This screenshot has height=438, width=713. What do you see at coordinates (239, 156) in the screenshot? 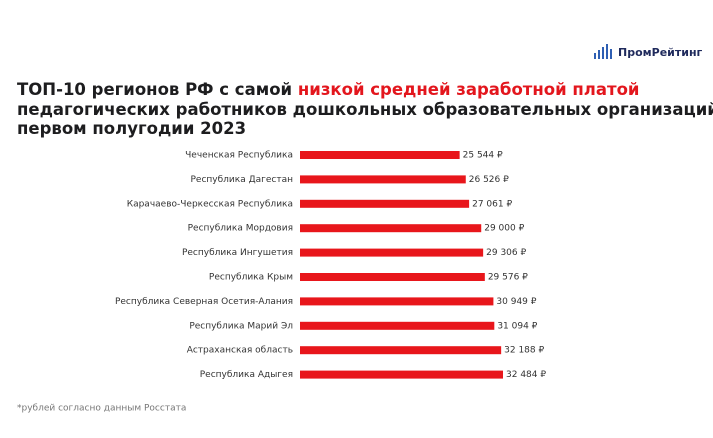
I see `category-label: Чеченская Республика` at bounding box center [239, 156].